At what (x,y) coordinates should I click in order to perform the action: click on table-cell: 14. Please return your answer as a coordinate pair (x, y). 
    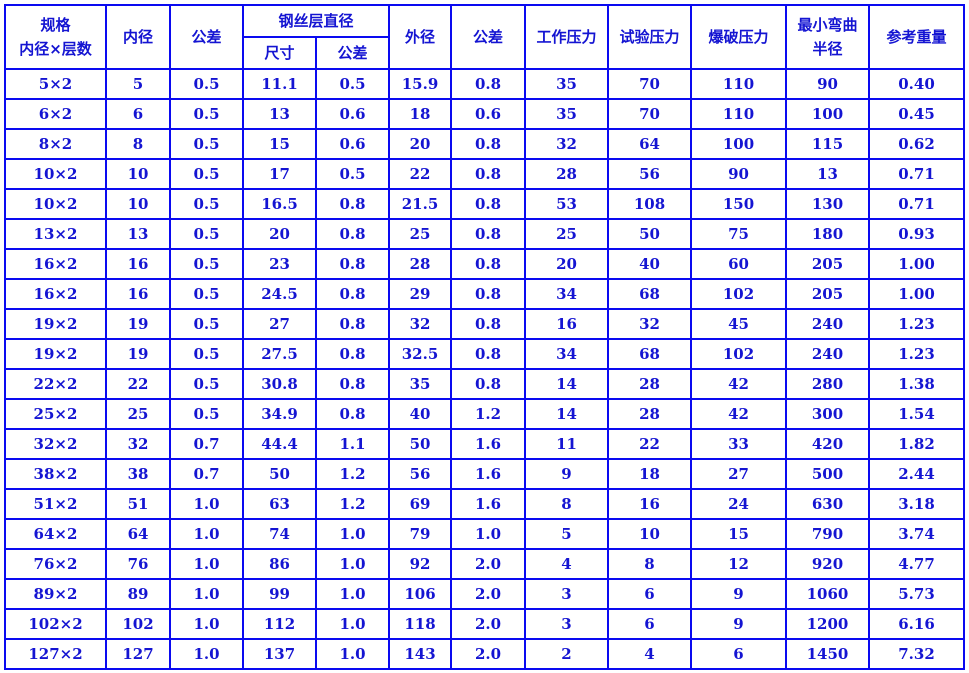
    Looking at the image, I should click on (566, 384).